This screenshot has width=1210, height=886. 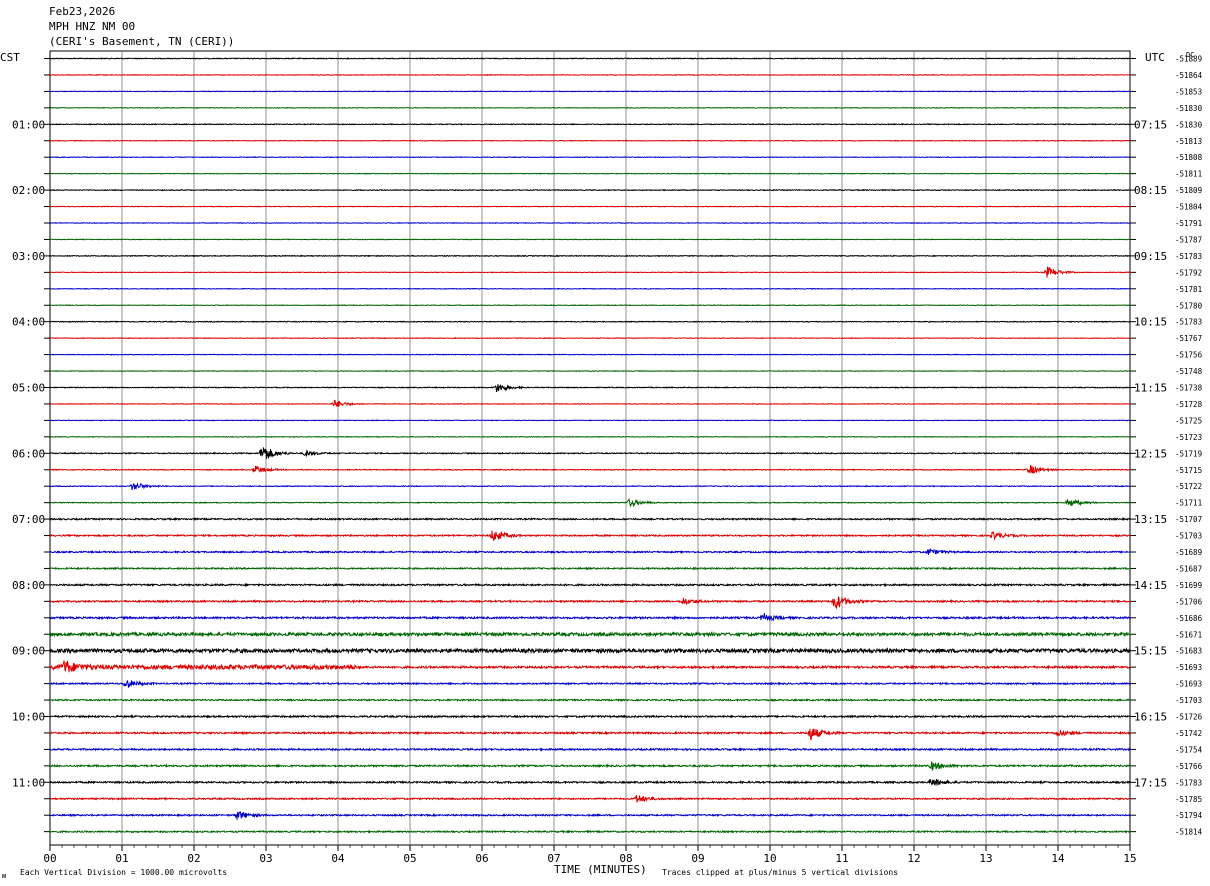 I want to click on dc-offset-label: -51711, so click(x=1188, y=503).